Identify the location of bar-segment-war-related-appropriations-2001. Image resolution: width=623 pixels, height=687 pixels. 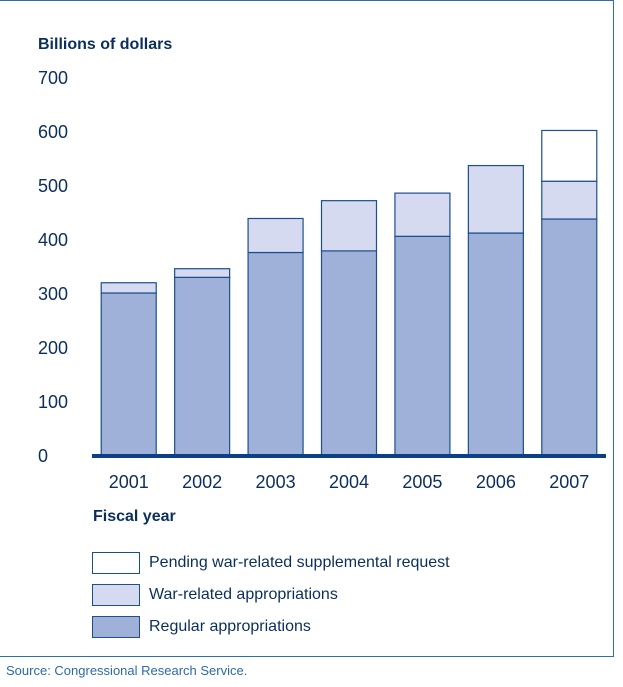
(128, 288).